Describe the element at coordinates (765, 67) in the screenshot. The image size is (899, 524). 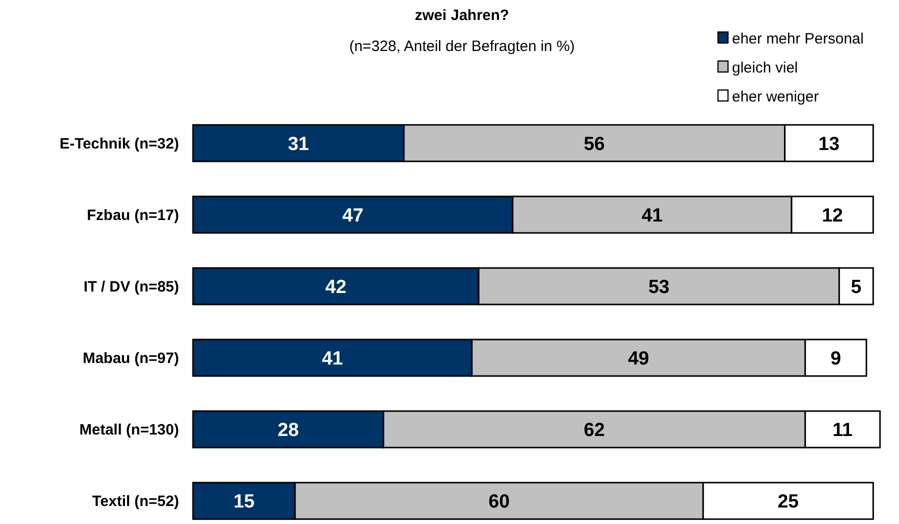
I see `legend-label: gleich viel` at that location.